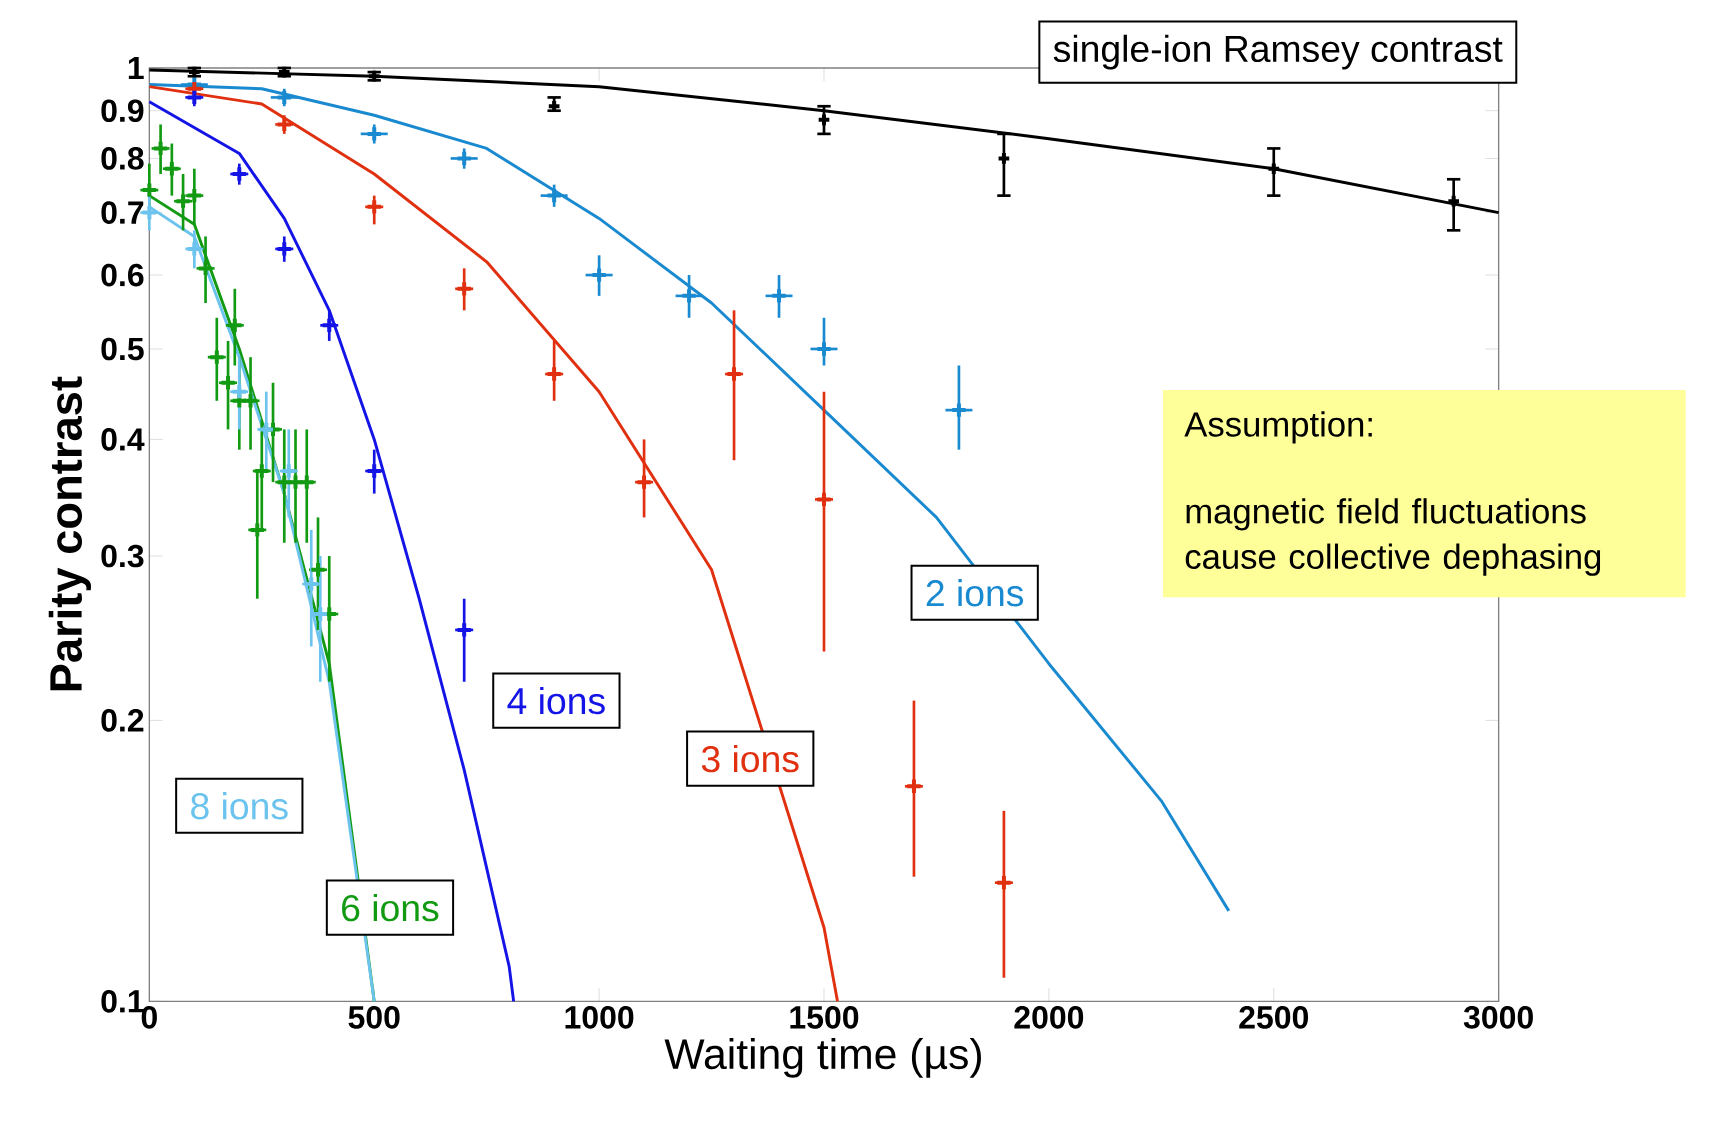 This screenshot has width=1722, height=1130. I want to click on annotation: magnetic field fluctuations cause collective dephasing, so click(1393, 537).